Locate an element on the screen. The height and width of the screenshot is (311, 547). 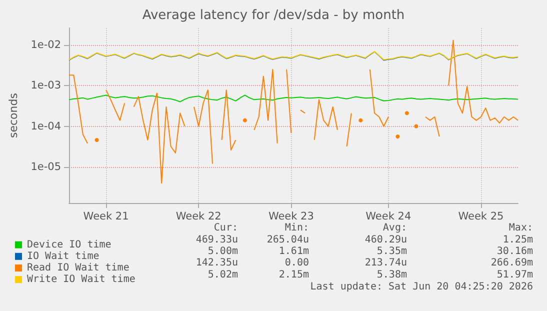
text: 213.74u is located at coordinates (385, 263).